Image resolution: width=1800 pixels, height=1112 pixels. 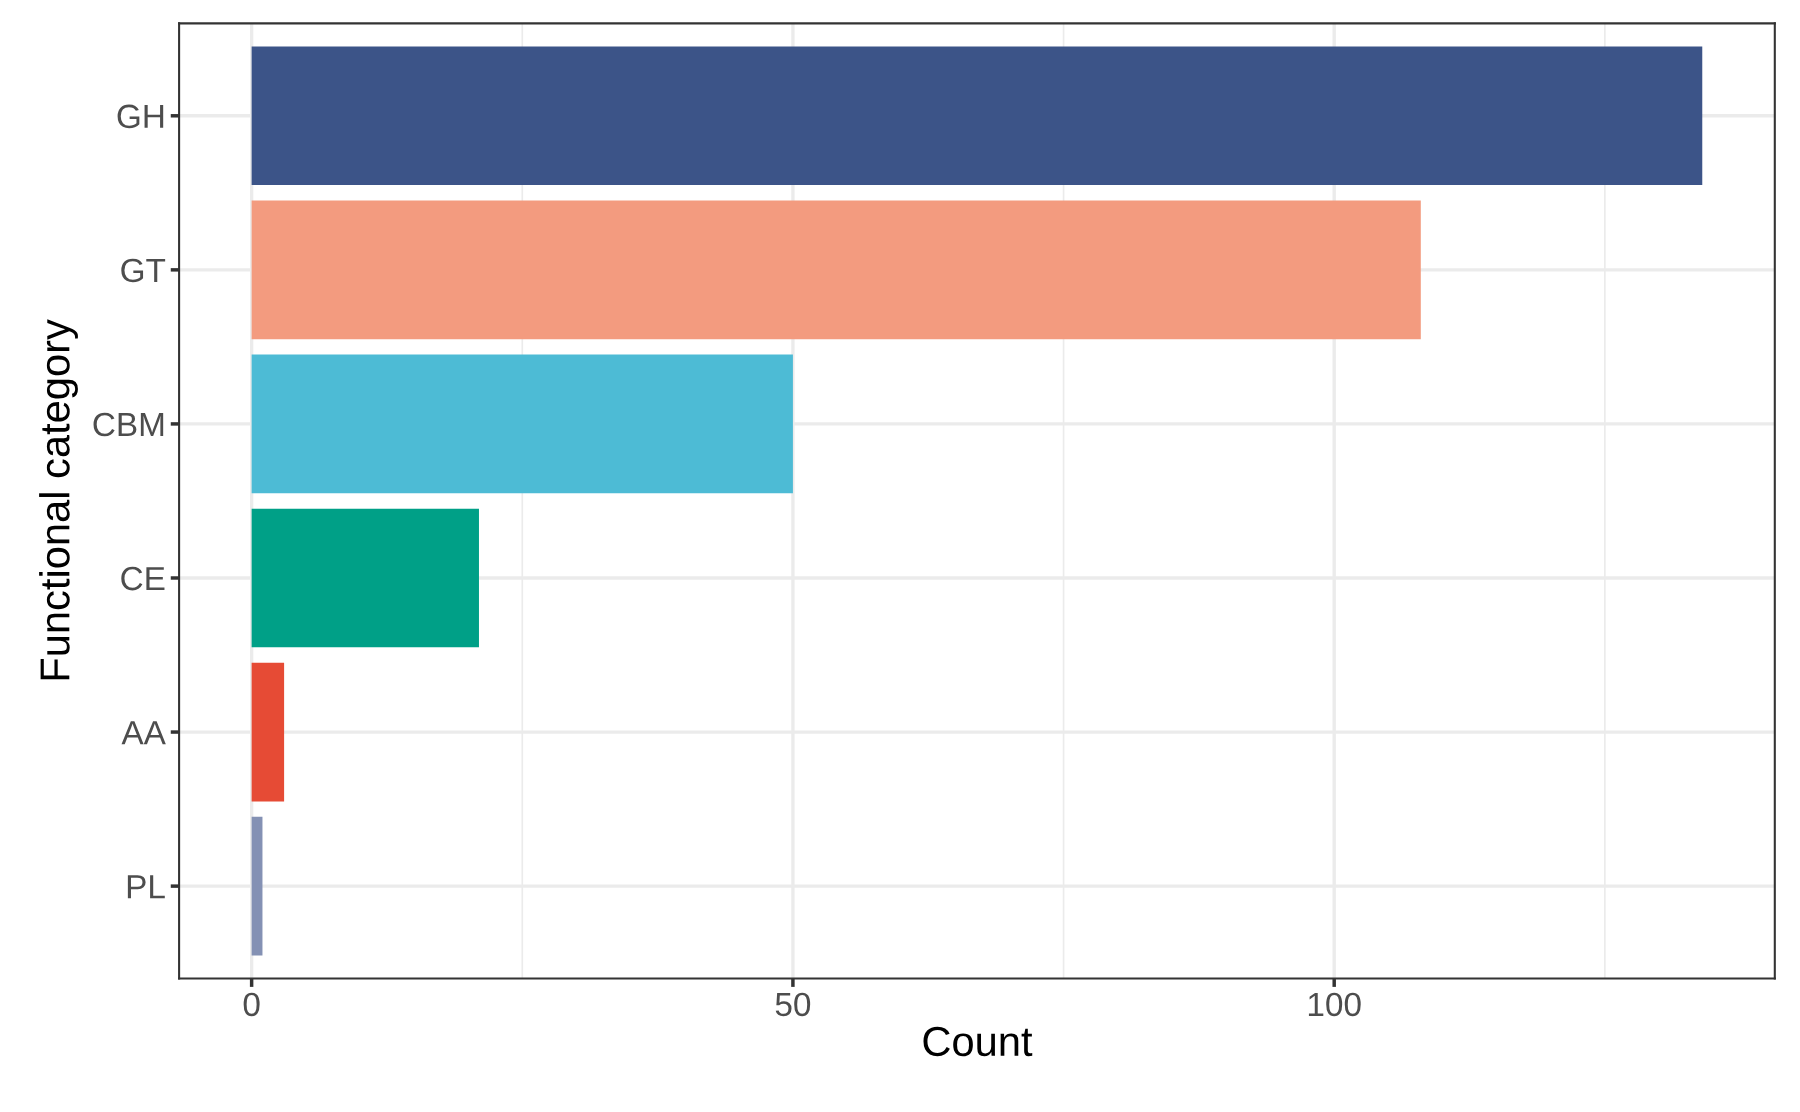 What do you see at coordinates (140, 116) in the screenshot?
I see `y-tick-label: GH` at bounding box center [140, 116].